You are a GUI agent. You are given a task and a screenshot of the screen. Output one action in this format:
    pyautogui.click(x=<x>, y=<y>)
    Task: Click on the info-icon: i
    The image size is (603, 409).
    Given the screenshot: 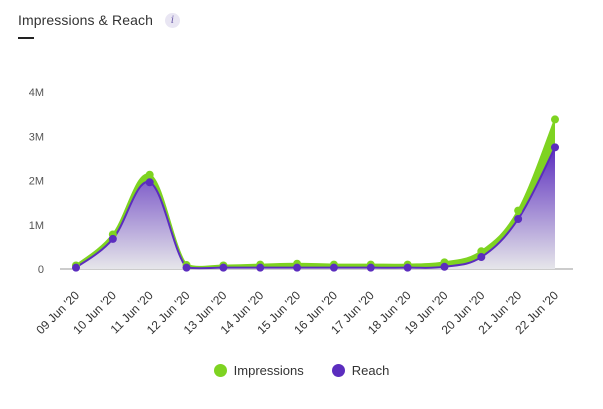 What is the action you would take?
    pyautogui.click(x=172, y=20)
    